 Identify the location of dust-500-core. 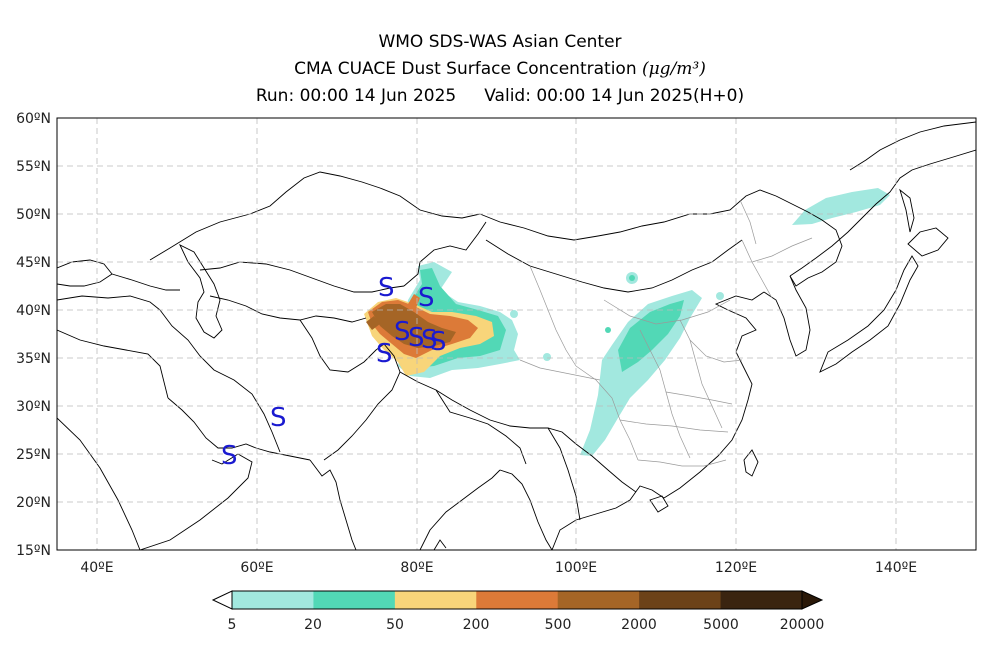
(414, 326).